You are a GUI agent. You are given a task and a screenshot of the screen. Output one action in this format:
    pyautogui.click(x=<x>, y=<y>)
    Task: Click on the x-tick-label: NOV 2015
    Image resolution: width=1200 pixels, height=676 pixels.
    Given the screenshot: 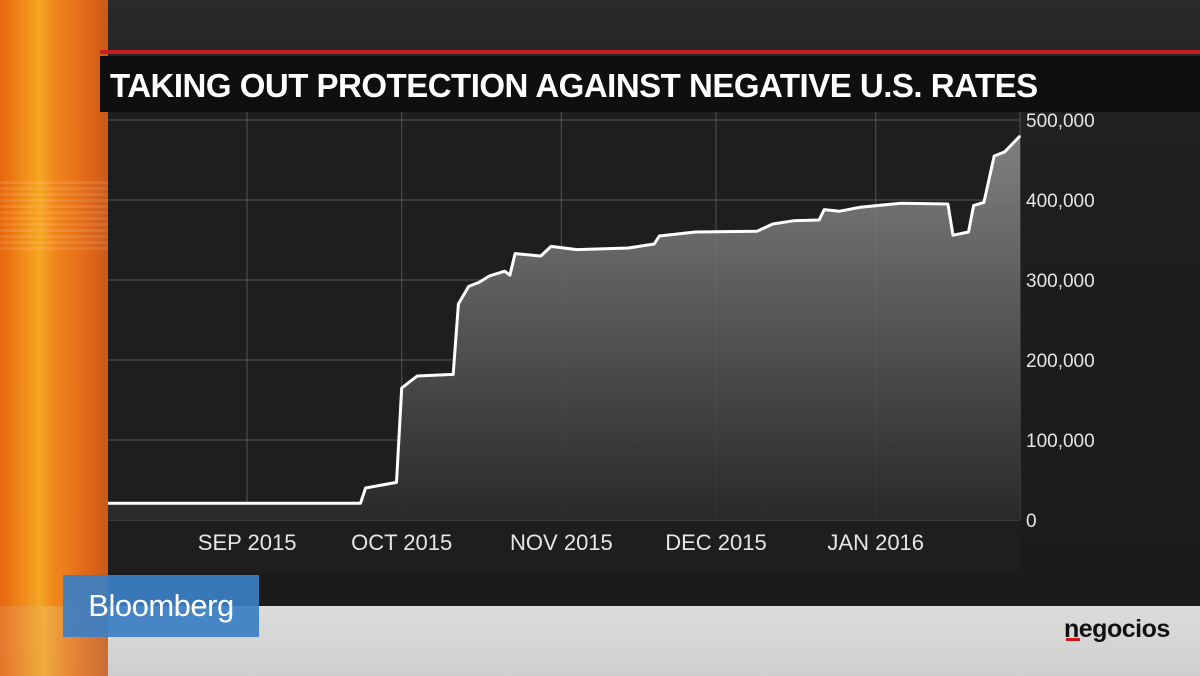 What is the action you would take?
    pyautogui.click(x=561, y=542)
    